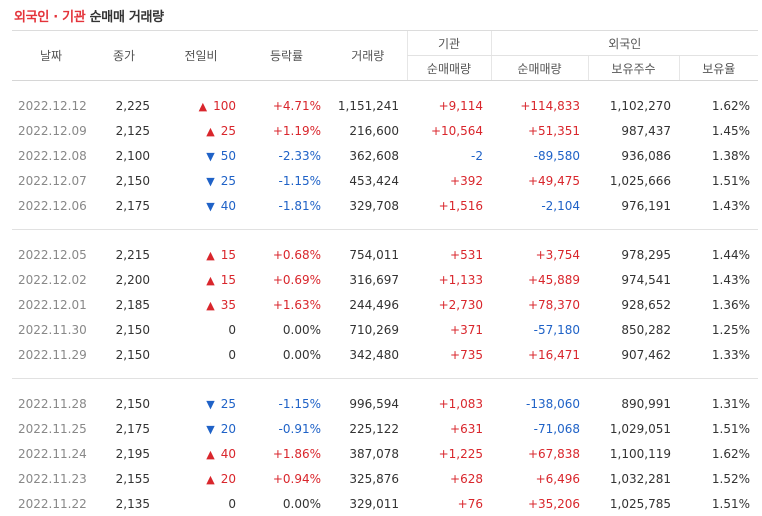 The image size is (762, 516). I want to click on cell-volume: 996,594, so click(368, 403).